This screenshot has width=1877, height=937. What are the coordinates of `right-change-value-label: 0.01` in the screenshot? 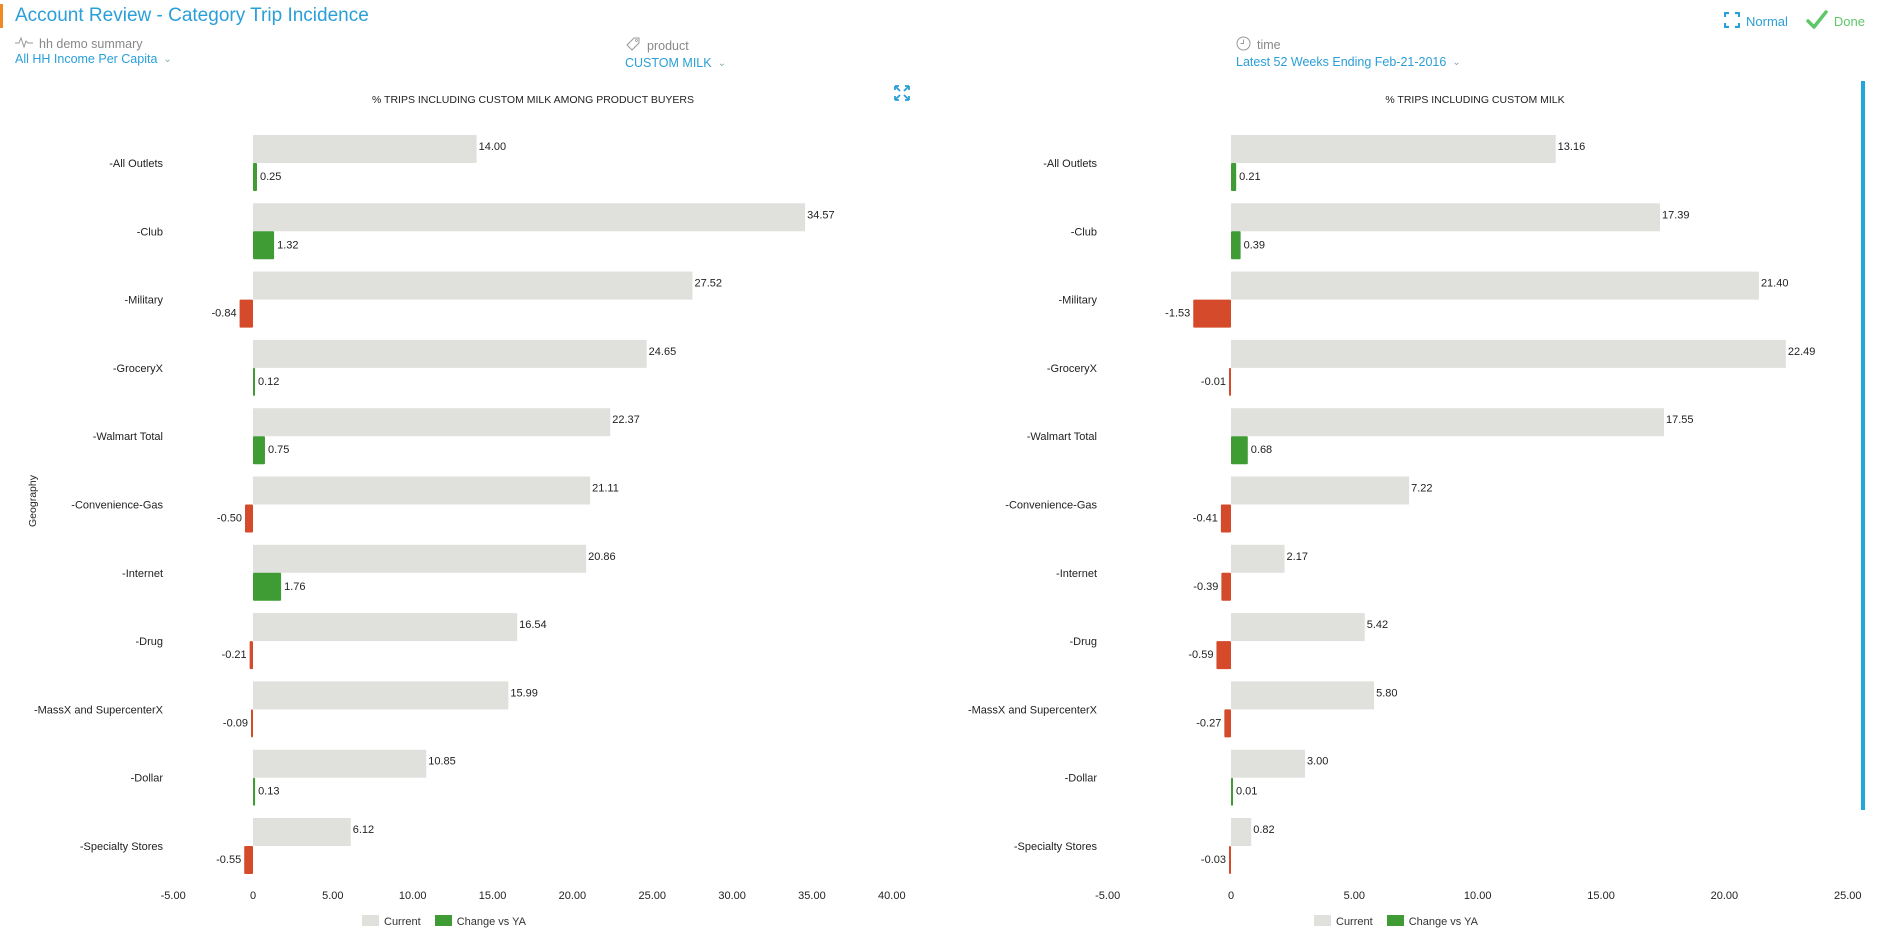 It's located at (1246, 792).